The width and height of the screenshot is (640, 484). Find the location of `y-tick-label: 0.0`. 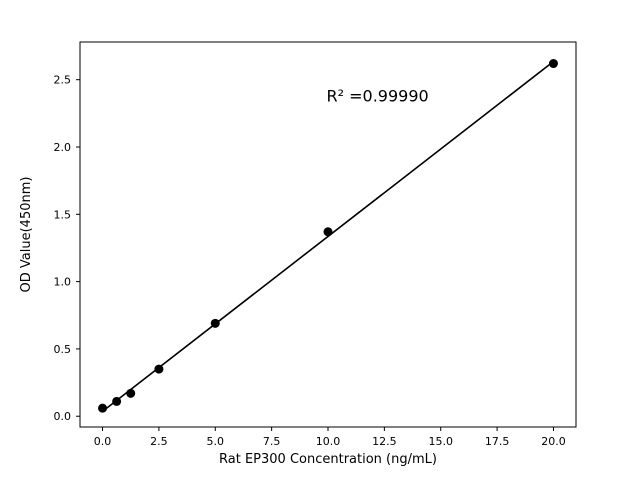

y-tick-label: 0.0 is located at coordinates (63, 416).